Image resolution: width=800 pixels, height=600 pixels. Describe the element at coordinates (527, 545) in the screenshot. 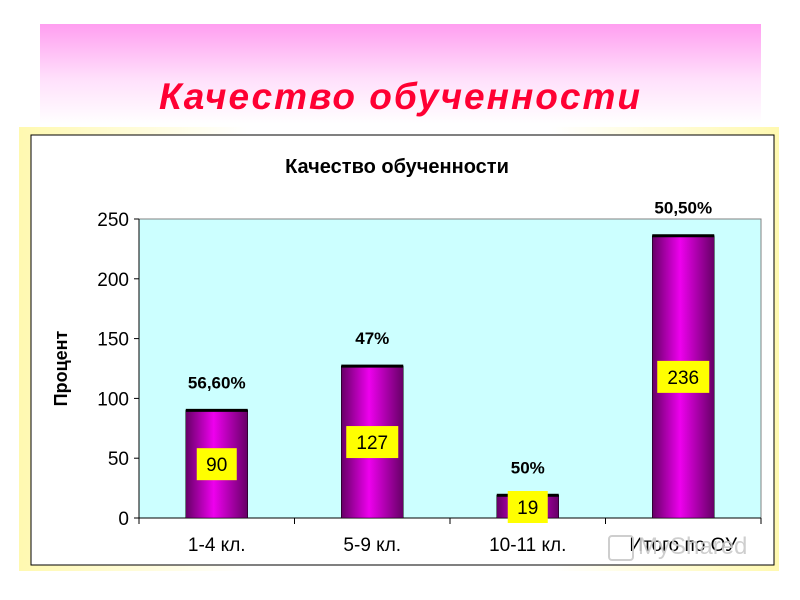

I see `x-tick-label: 10-11 кл.` at that location.